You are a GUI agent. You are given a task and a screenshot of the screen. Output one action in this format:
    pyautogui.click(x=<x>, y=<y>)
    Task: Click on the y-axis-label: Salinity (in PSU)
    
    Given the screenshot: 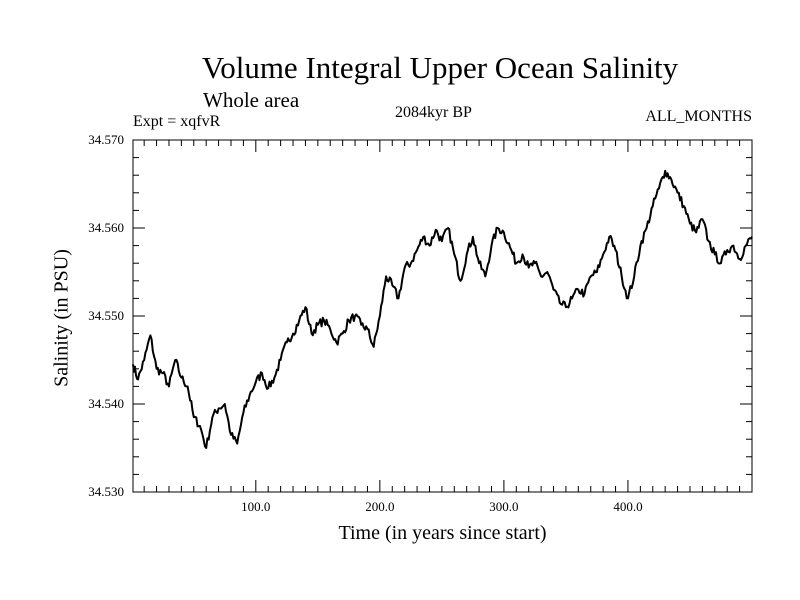 What is the action you would take?
    pyautogui.click(x=61, y=318)
    